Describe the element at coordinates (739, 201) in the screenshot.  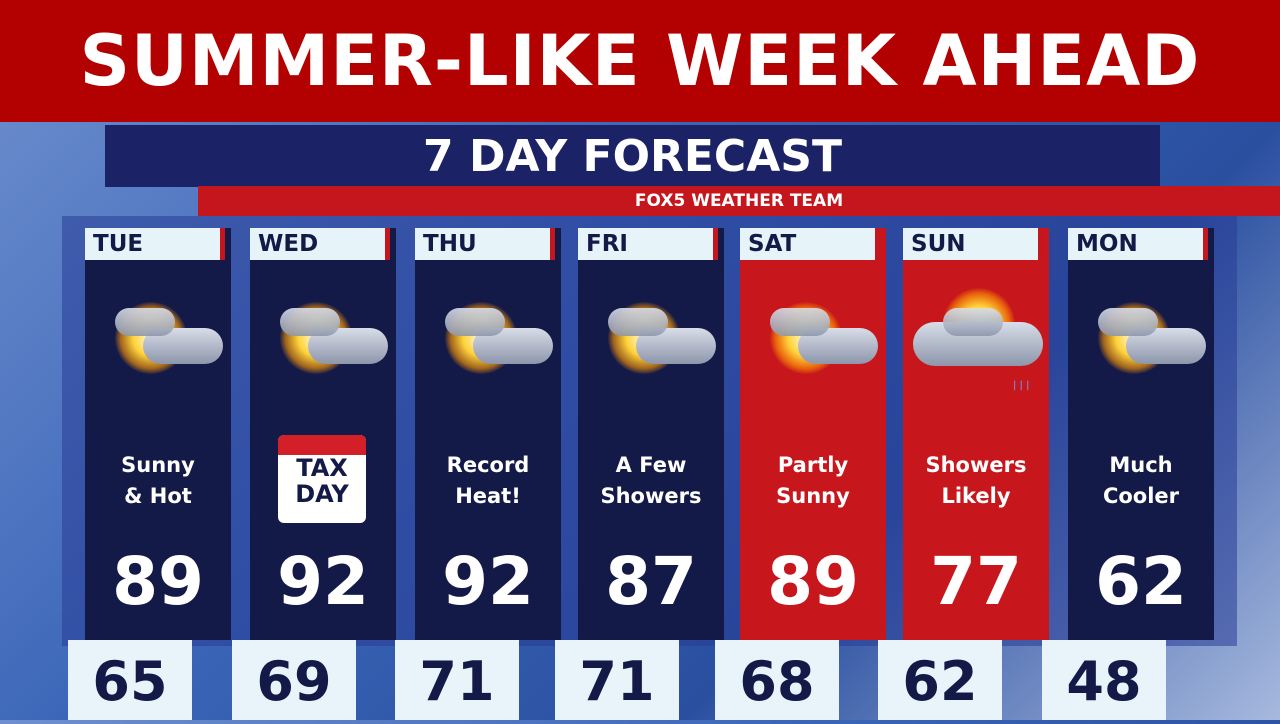
I see `forecast-subtitle: FOX5 WEATHER TEAM` at that location.